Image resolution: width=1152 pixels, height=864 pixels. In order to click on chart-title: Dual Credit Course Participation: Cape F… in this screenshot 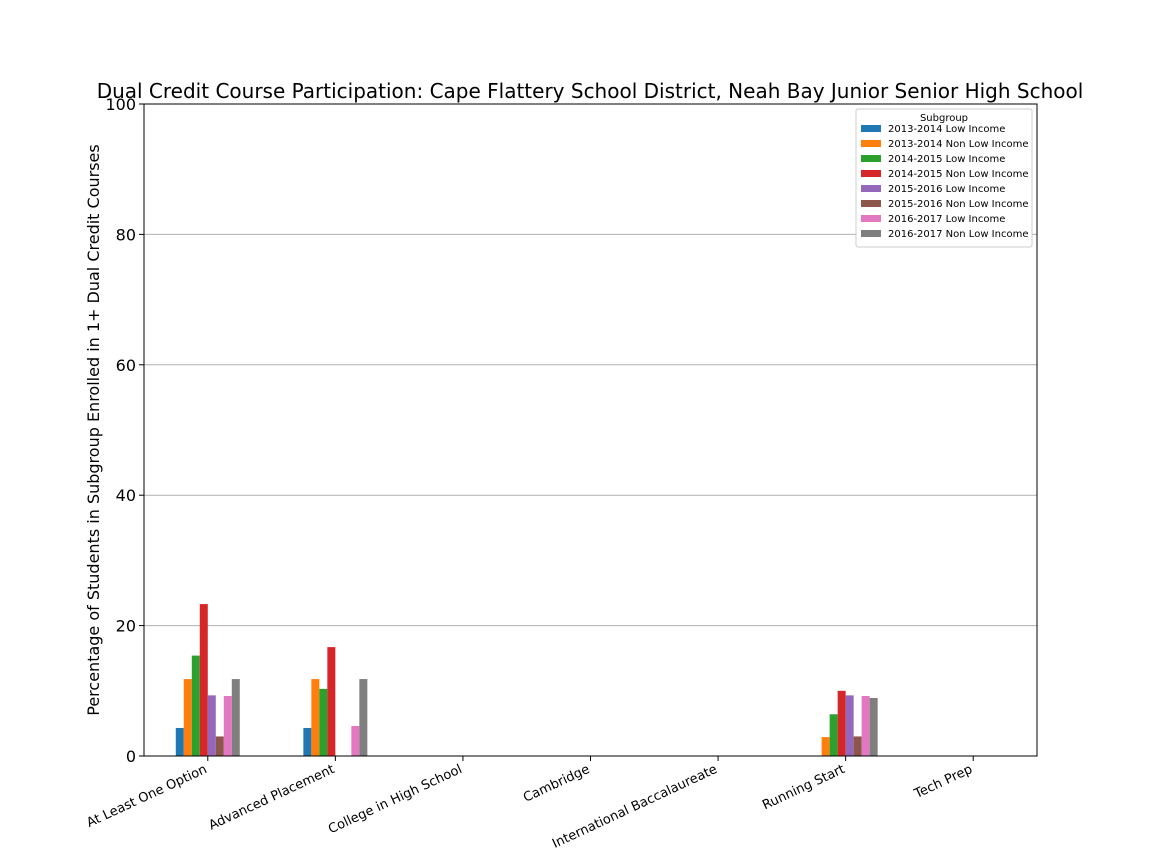, I will do `click(590, 91)`.